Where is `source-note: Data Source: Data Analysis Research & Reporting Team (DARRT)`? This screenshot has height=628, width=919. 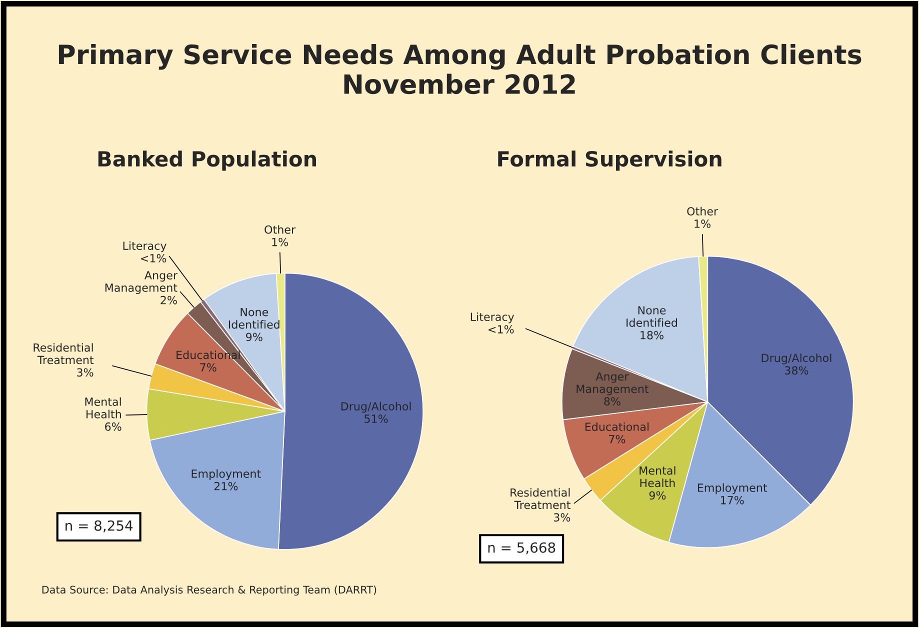
source-note: Data Source: Data Analysis Research & Reporting Team (DARRT) is located at coordinates (209, 591).